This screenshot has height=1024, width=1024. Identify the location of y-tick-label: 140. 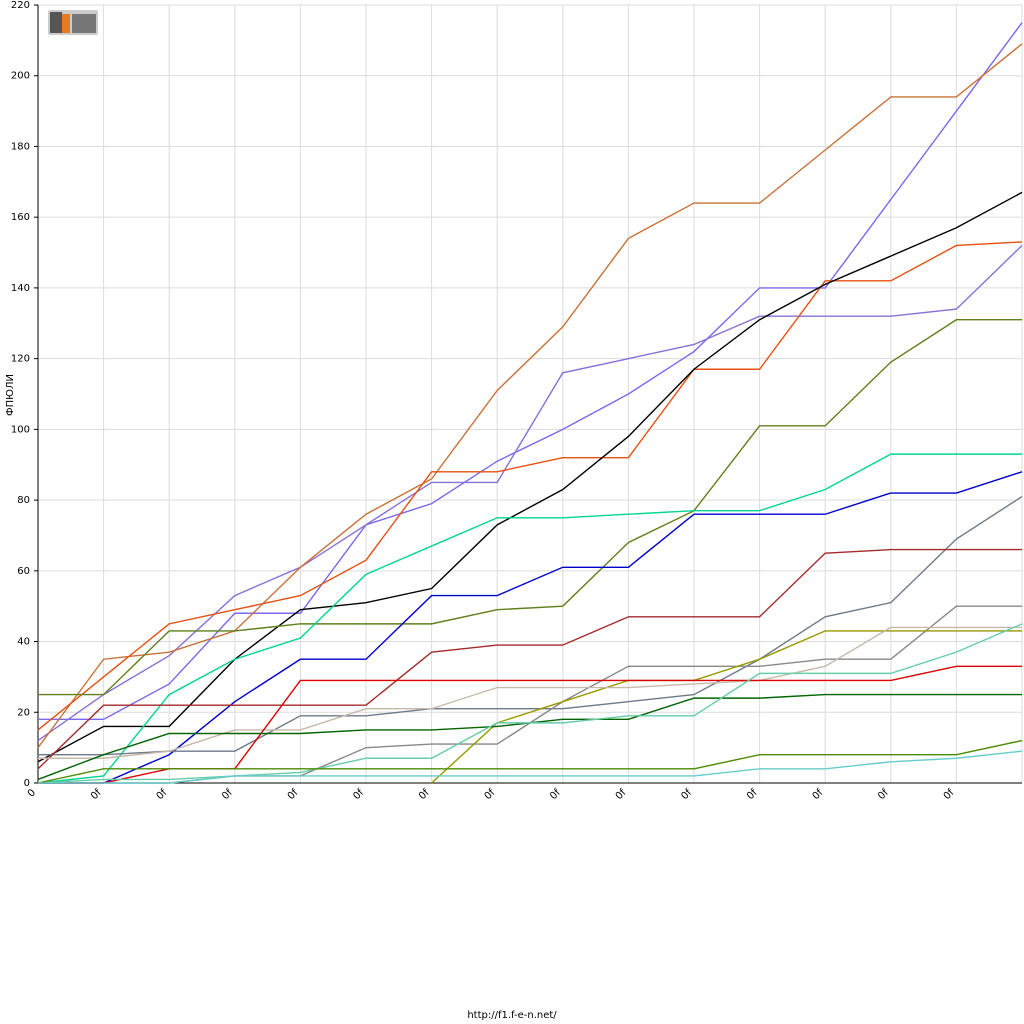
(20, 288).